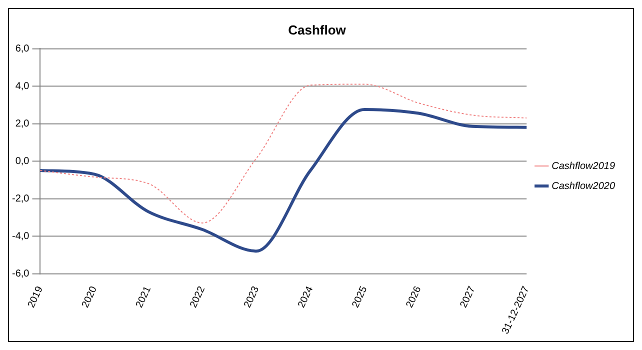 This screenshot has width=642, height=350. I want to click on y-tick-label: 4,0, so click(22, 86).